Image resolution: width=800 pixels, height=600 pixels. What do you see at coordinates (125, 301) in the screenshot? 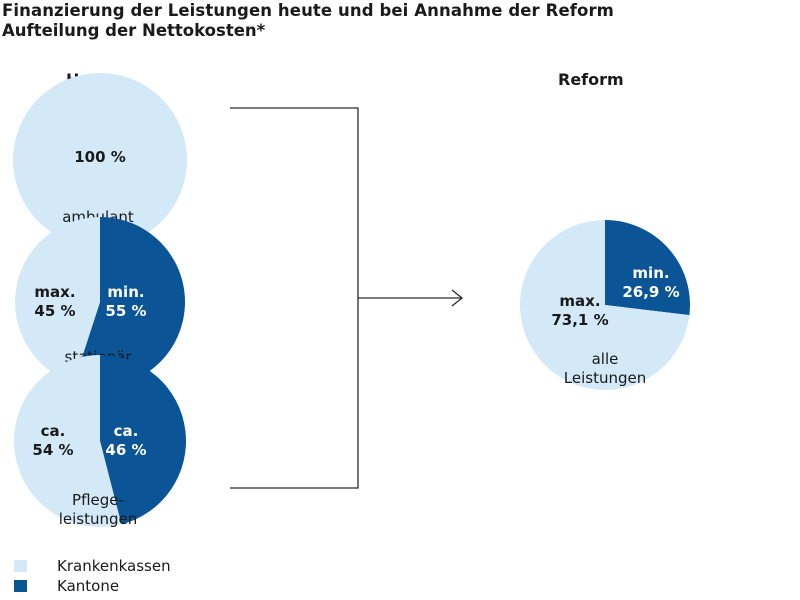
I see `slice-label: min. 55 %` at bounding box center [125, 301].